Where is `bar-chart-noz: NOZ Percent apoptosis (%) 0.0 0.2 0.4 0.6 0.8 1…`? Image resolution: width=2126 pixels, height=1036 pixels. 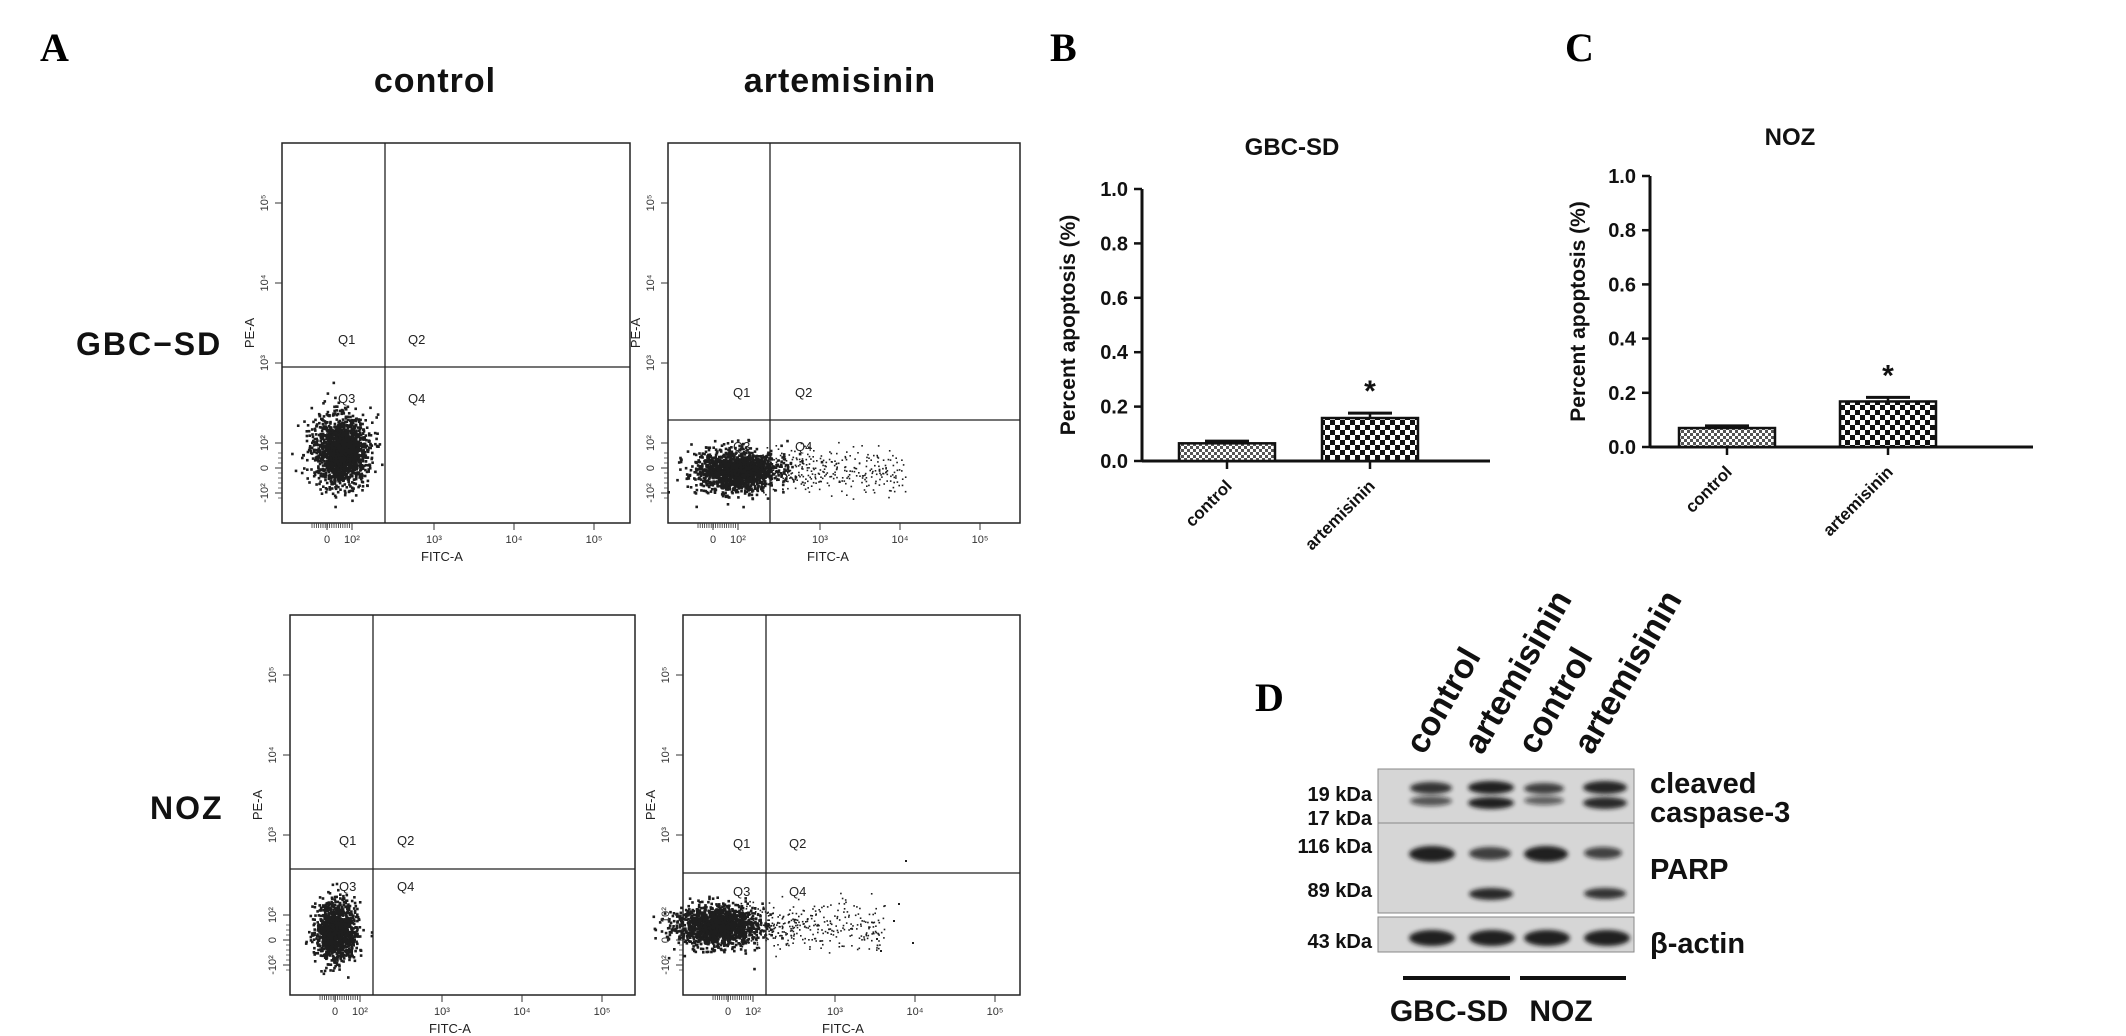 bar-chart-noz: NOZ Percent apoptosis (%) 0.0 0.2 0.4 0.6 0.8 1… is located at coordinates (1800, 332).